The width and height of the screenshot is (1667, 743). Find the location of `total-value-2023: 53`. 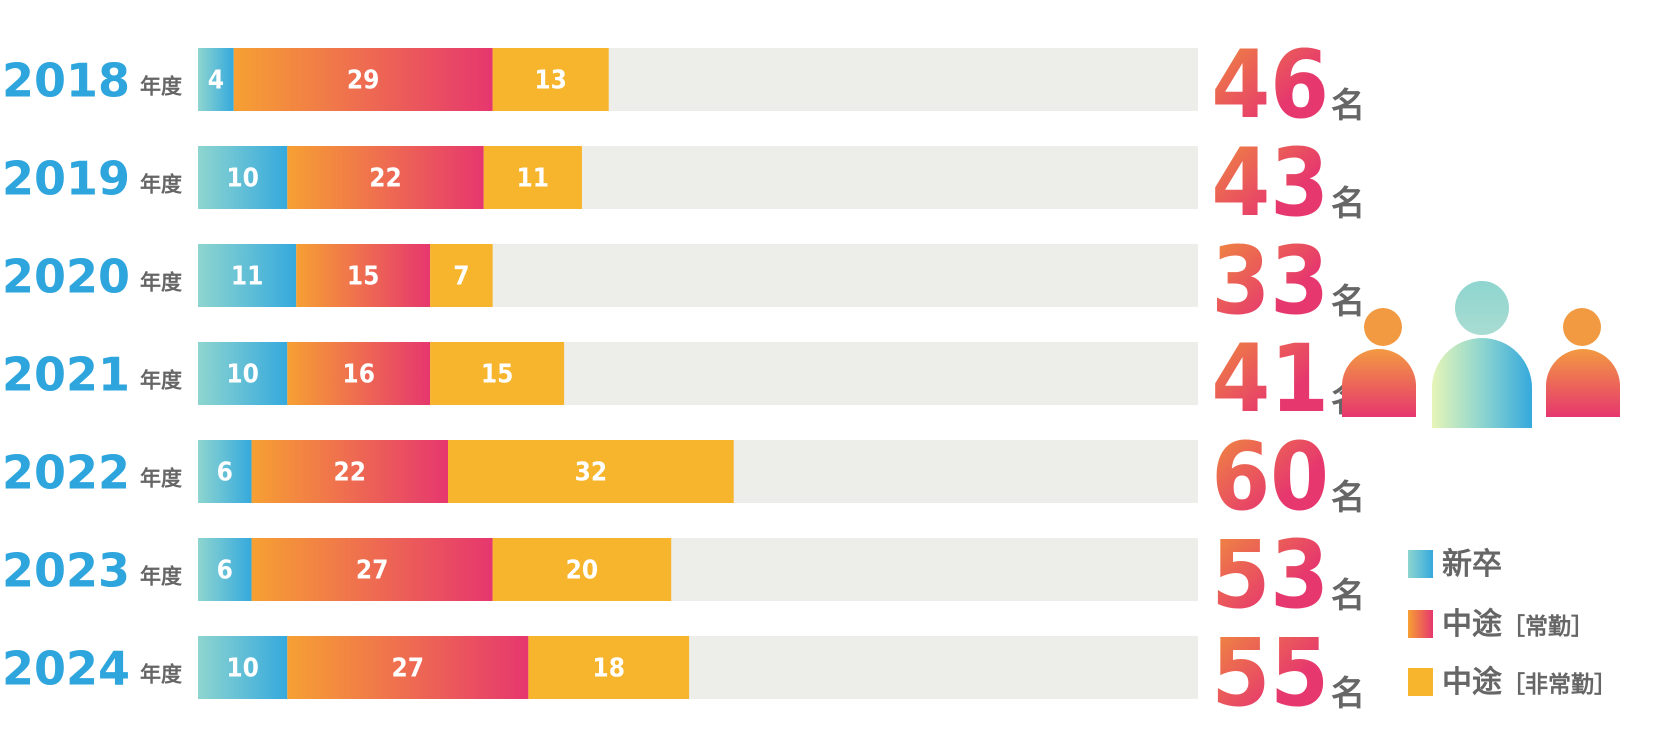

total-value-2023: 53 is located at coordinates (1270, 575).